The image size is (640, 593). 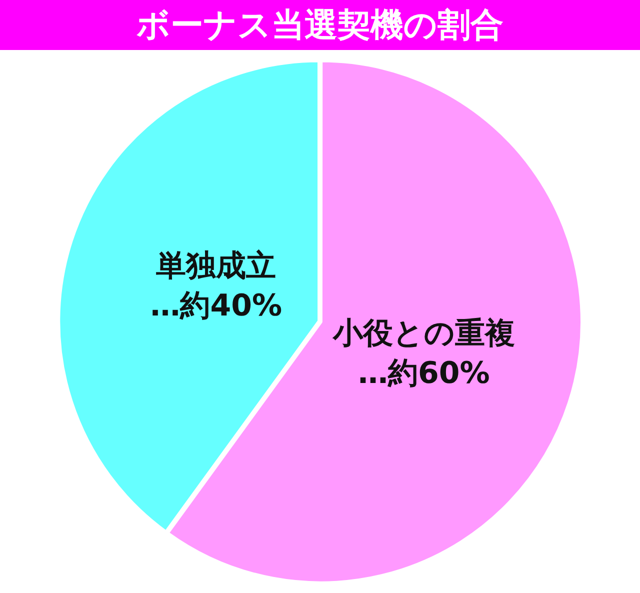 What do you see at coordinates (216, 266) in the screenshot?
I see `slice-label: 単独成立` at bounding box center [216, 266].